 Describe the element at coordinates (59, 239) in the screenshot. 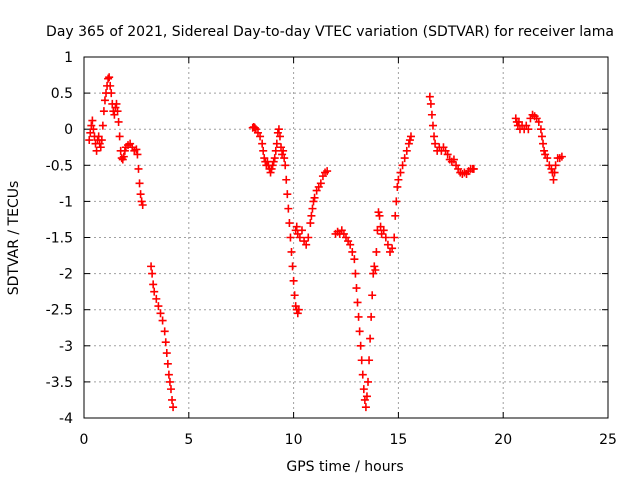

I see `y-tick-label: -1.5` at that location.